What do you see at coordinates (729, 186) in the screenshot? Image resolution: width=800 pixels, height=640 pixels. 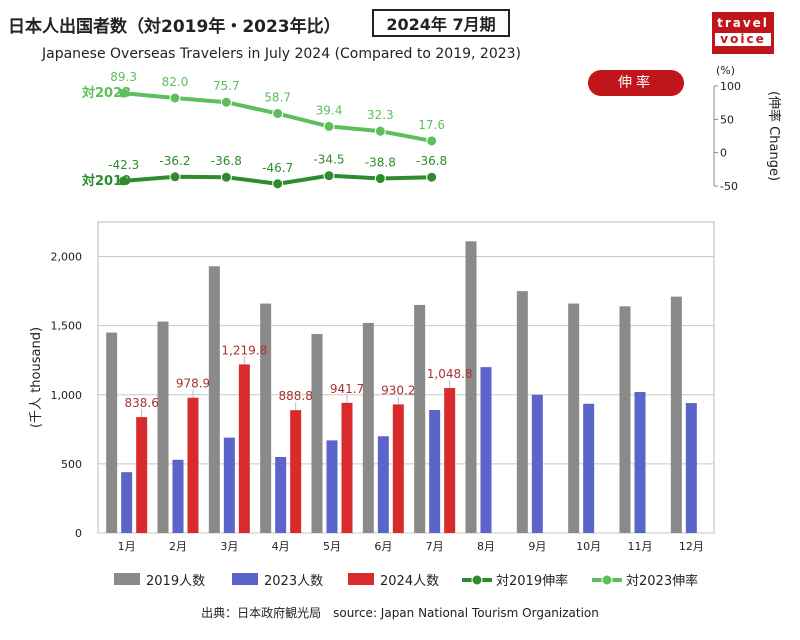 I see `line-y-tick-label: -50` at bounding box center [729, 186].